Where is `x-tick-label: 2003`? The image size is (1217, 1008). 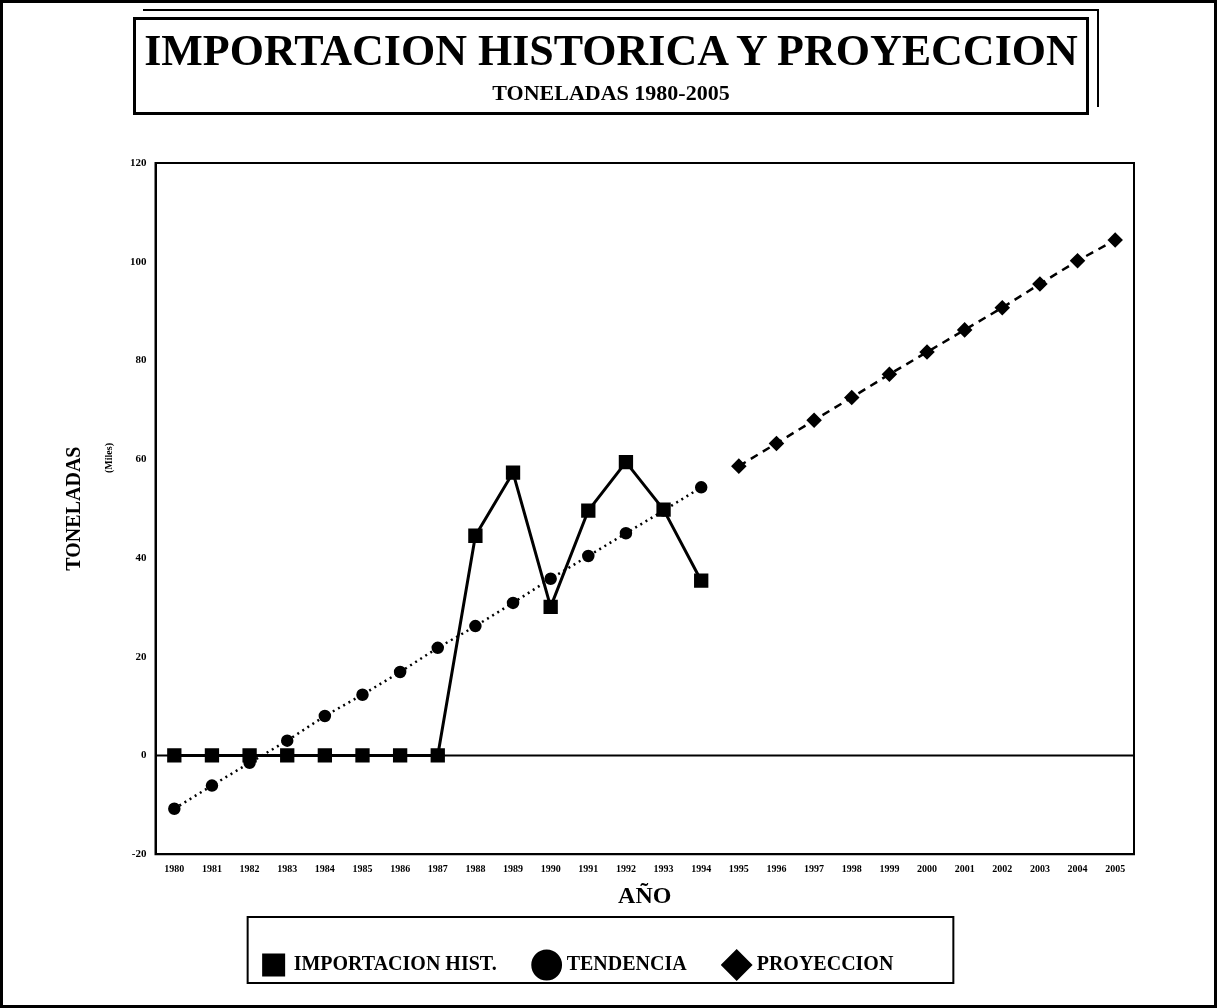
x-tick-label: 2003 is located at coordinates (1039, 868).